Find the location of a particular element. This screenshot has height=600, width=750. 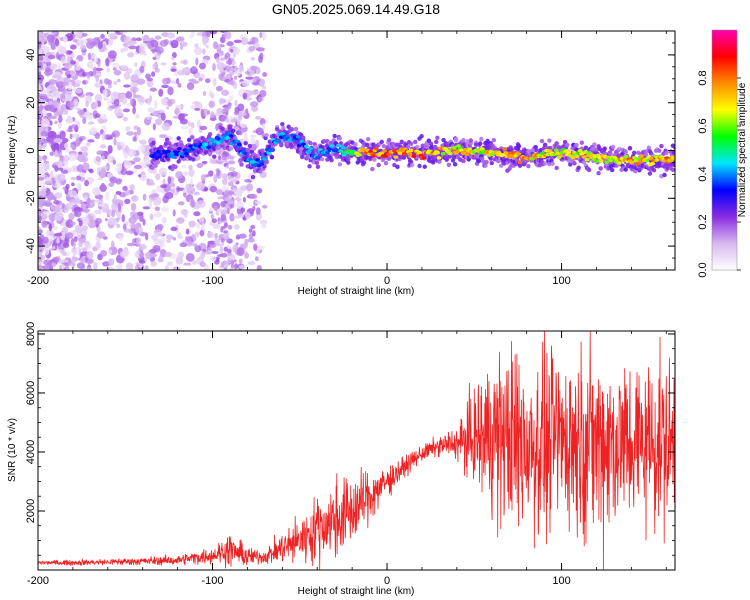

spectrogram-x-tick-label: -200 is located at coordinates (38, 281).